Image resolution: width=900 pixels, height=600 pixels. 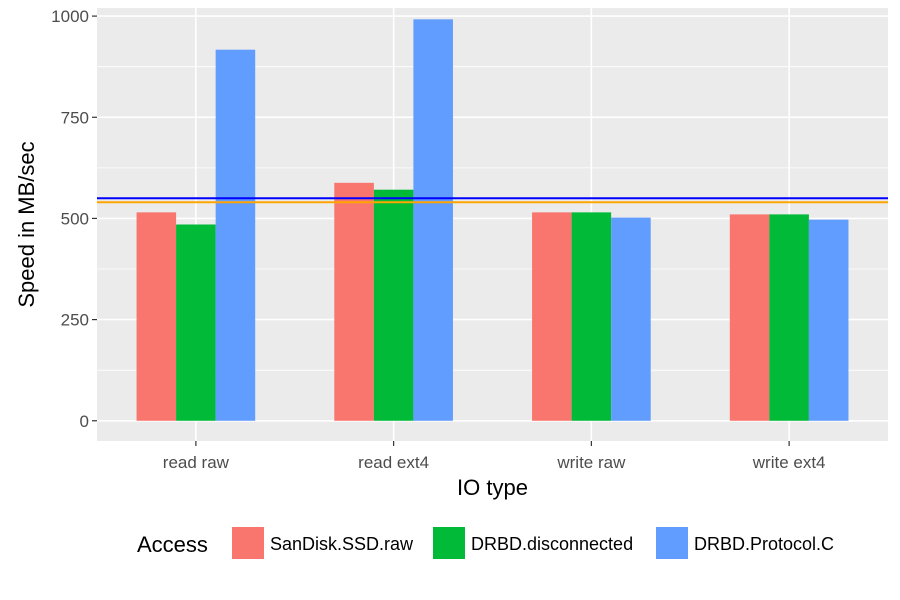 What do you see at coordinates (70, 16) in the screenshot?
I see `y-tick-label: 1000` at bounding box center [70, 16].